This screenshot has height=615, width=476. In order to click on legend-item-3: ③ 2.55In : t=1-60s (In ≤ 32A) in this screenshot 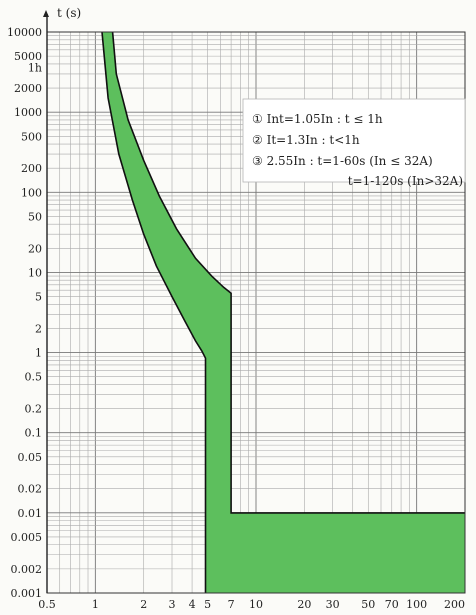, I will do `click(342, 161)`.